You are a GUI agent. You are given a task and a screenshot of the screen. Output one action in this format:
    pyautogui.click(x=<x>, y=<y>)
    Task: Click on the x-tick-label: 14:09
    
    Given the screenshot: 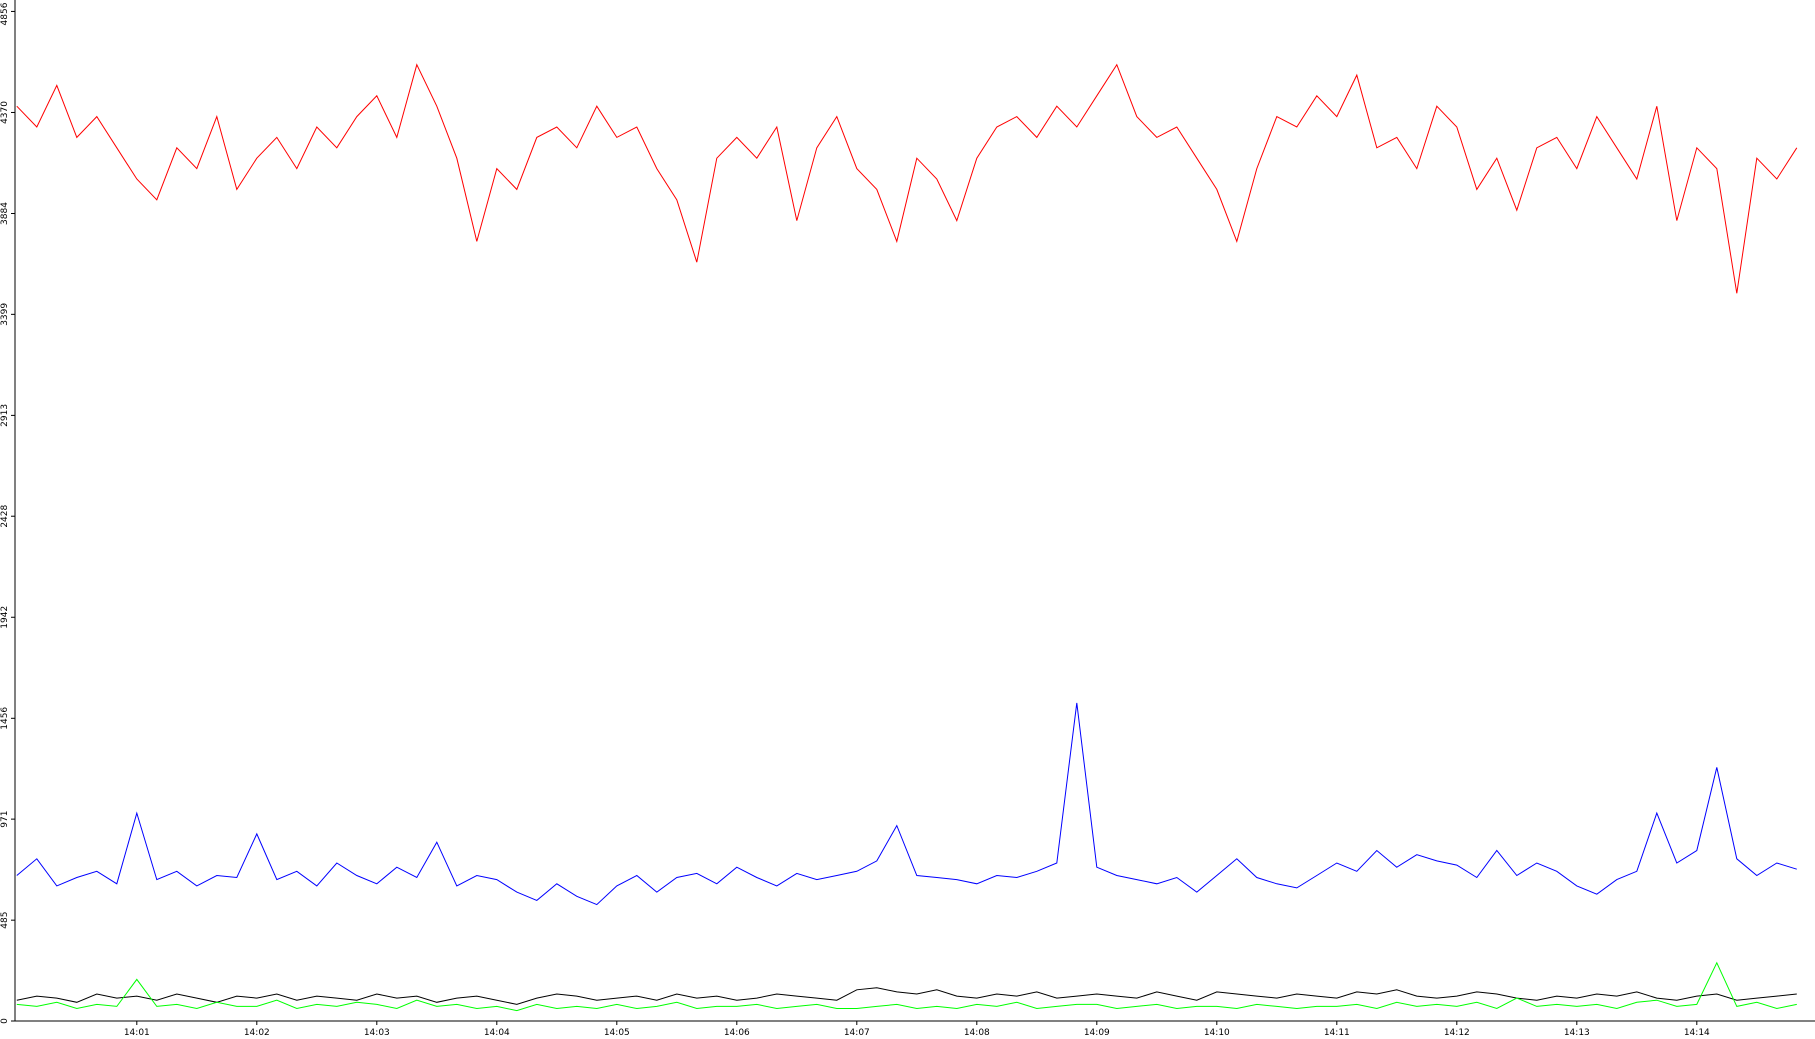 What is the action you would take?
    pyautogui.click(x=1097, y=1033)
    